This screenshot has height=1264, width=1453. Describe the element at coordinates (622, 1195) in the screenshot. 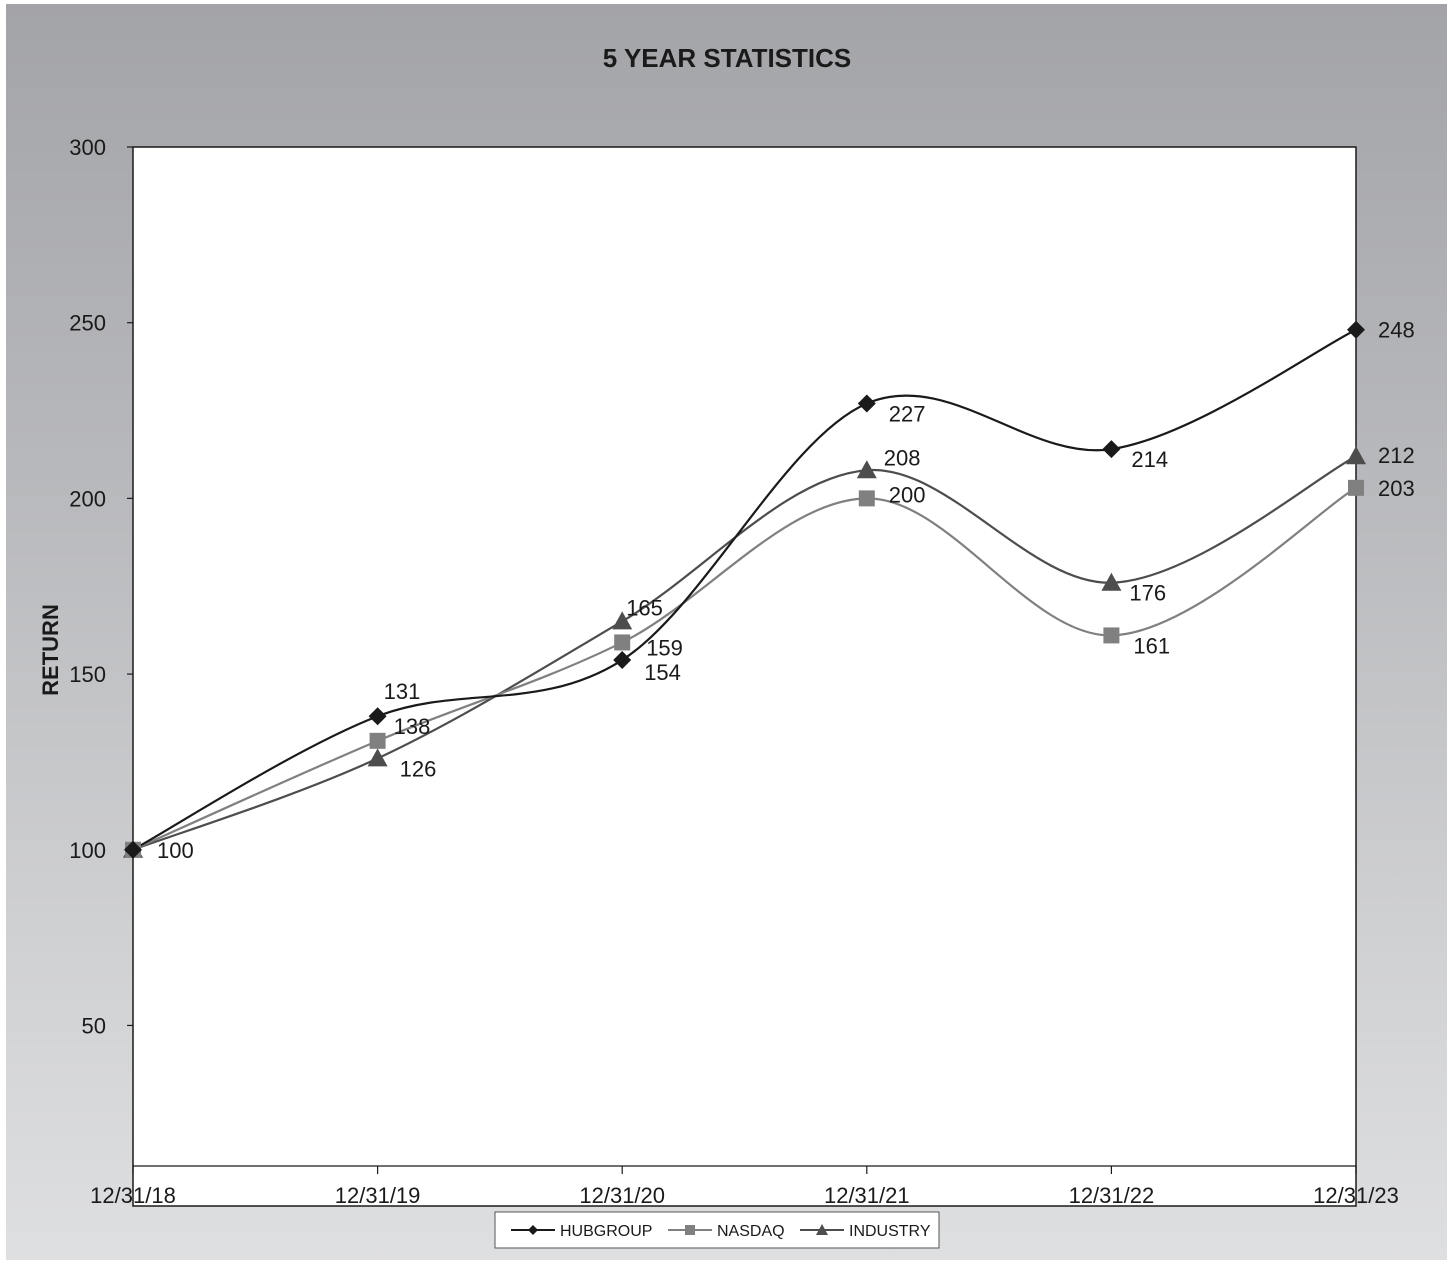

I see `x-tick-label: 12/31/20` at that location.